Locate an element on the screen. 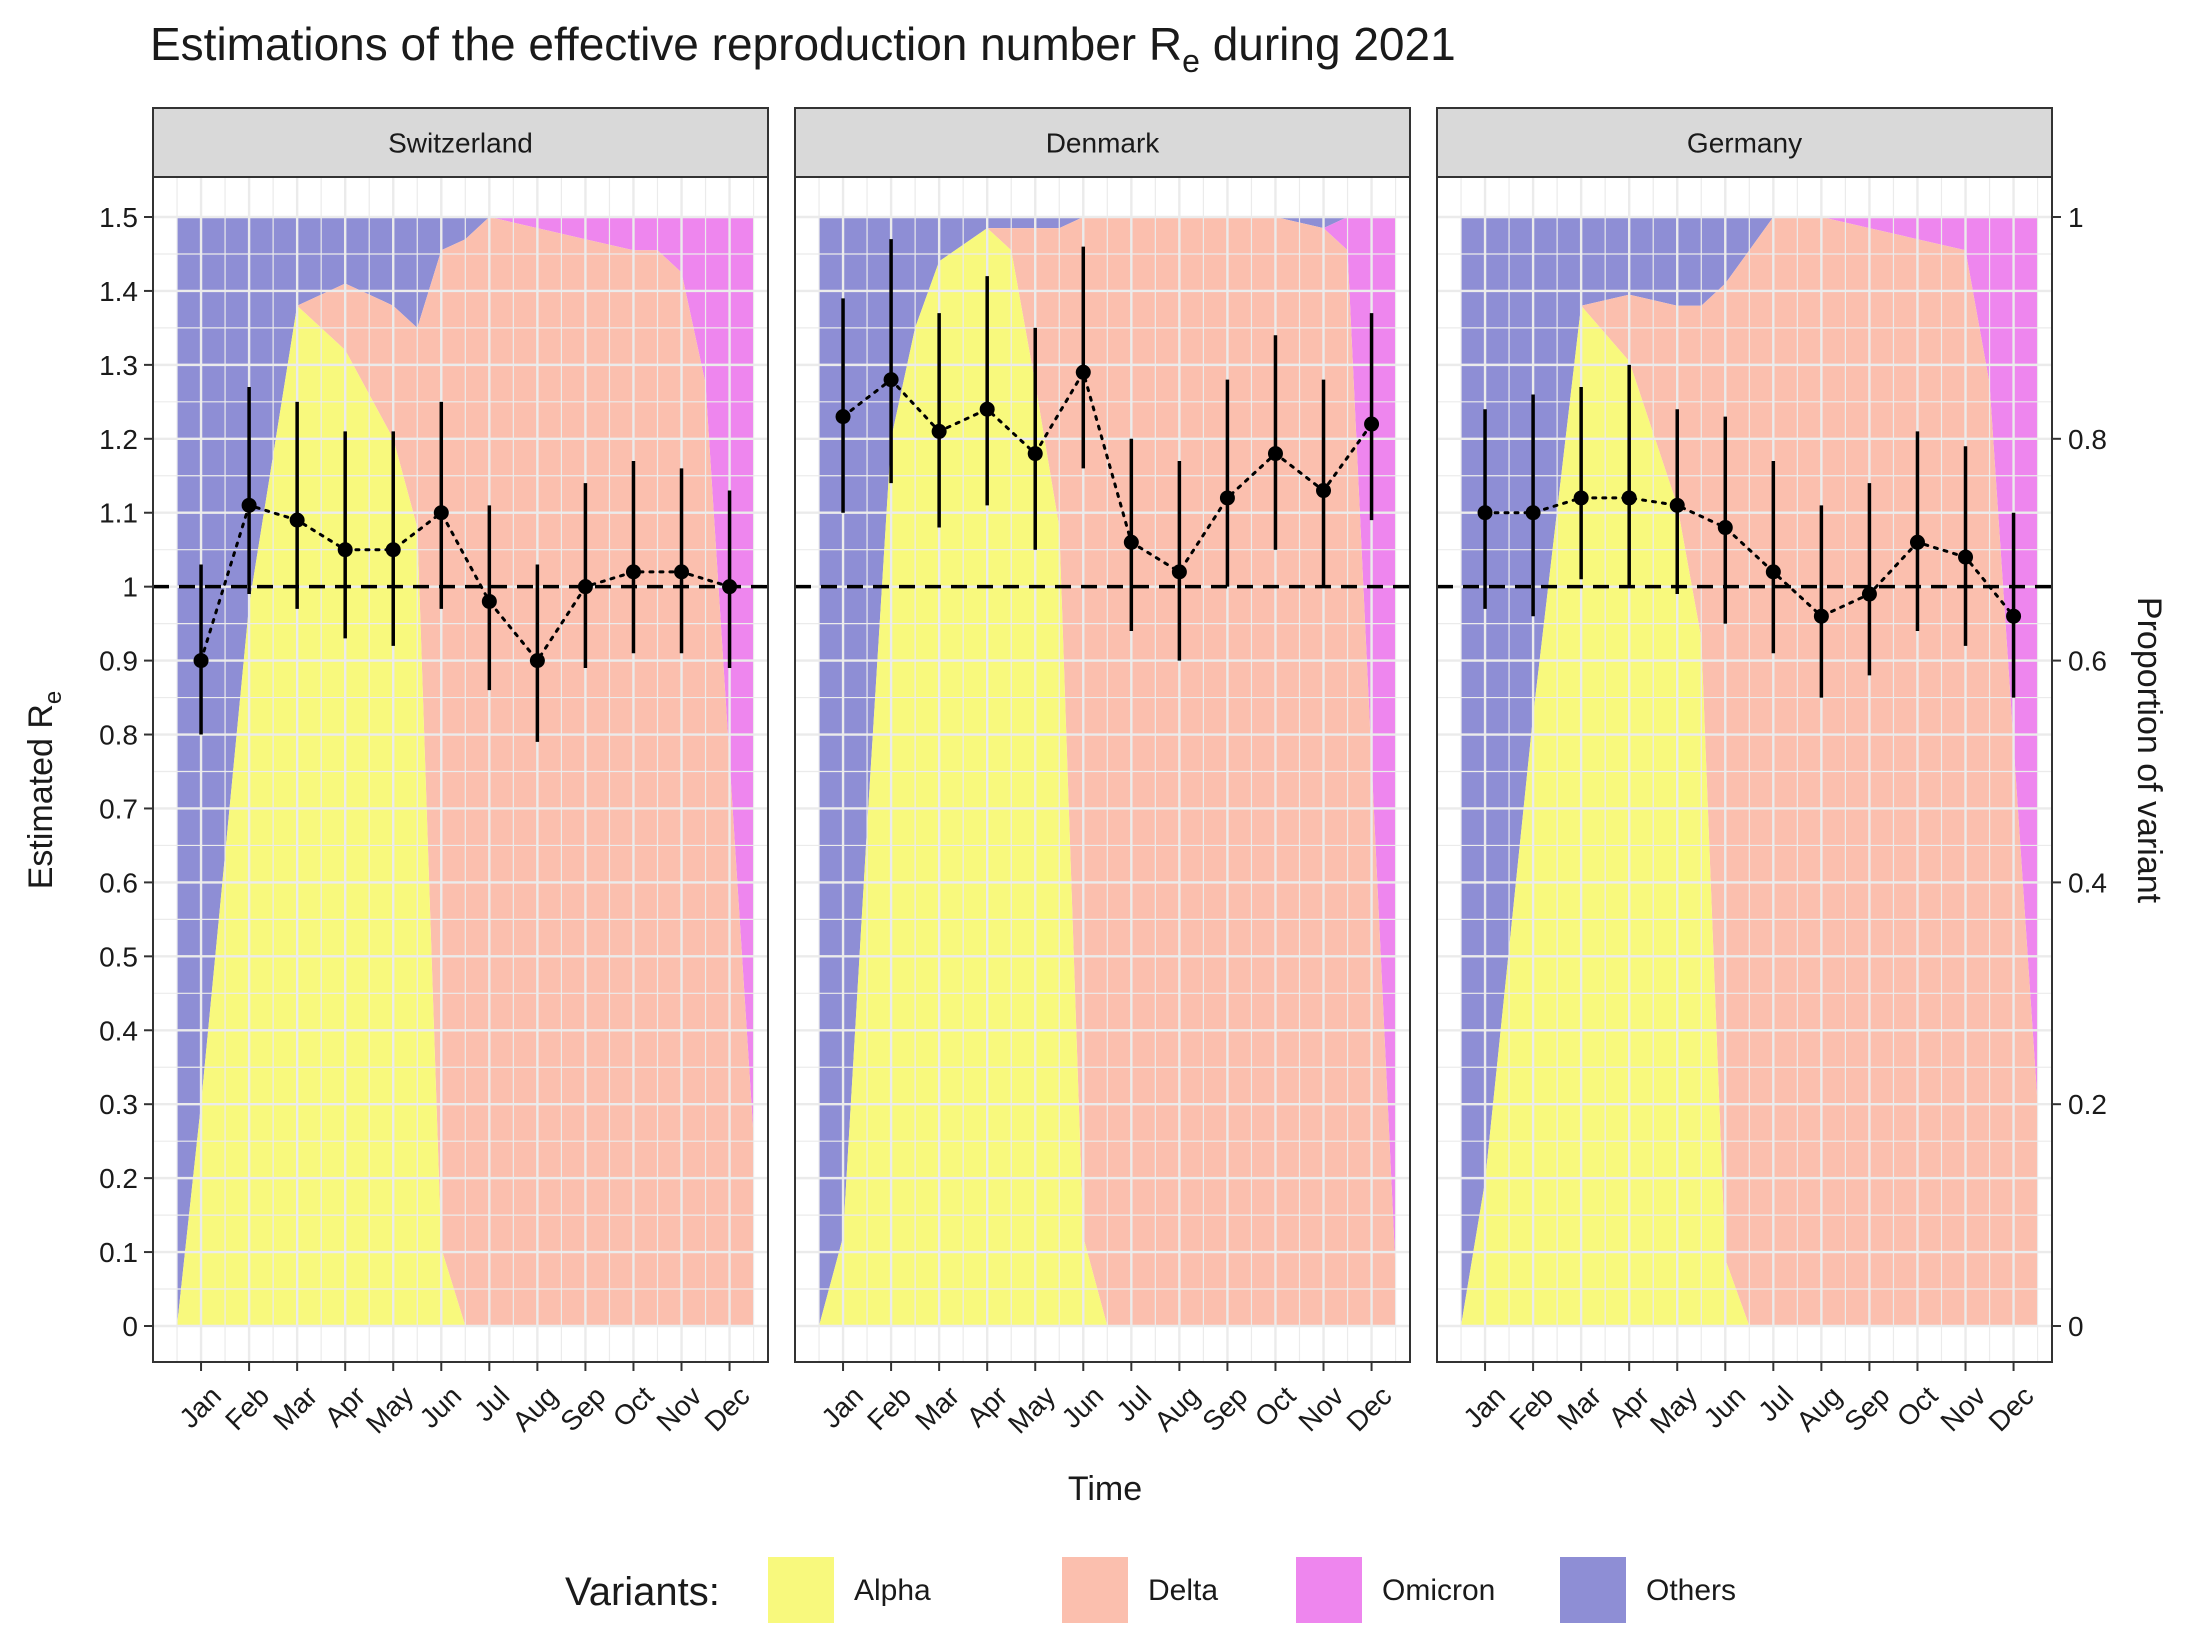  y-right-tick-label: 0 is located at coordinates (2076, 1326).